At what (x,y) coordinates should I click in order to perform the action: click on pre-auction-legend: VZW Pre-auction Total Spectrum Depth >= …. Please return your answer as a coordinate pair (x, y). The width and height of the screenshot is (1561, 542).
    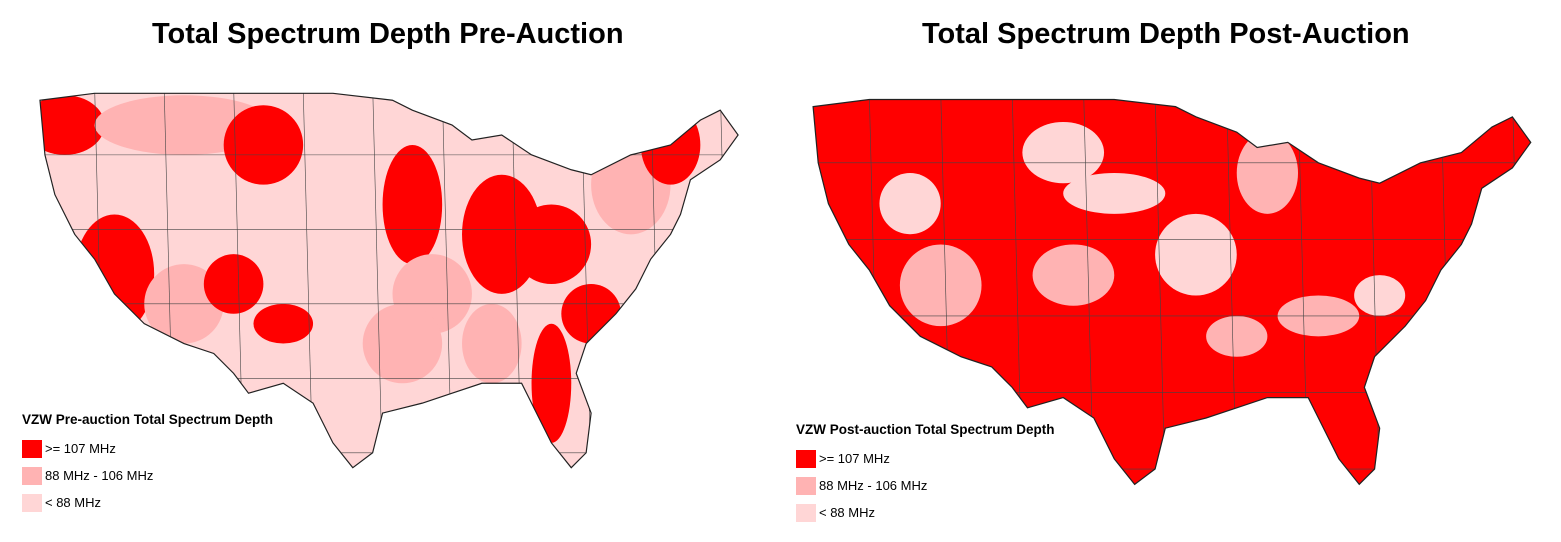
    Looking at the image, I should click on (147, 464).